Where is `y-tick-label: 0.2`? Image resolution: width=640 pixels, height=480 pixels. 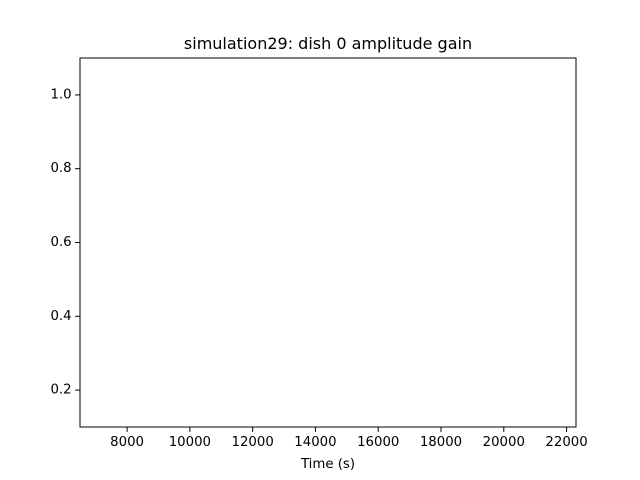
y-tick-label: 0.2 is located at coordinates (60, 390).